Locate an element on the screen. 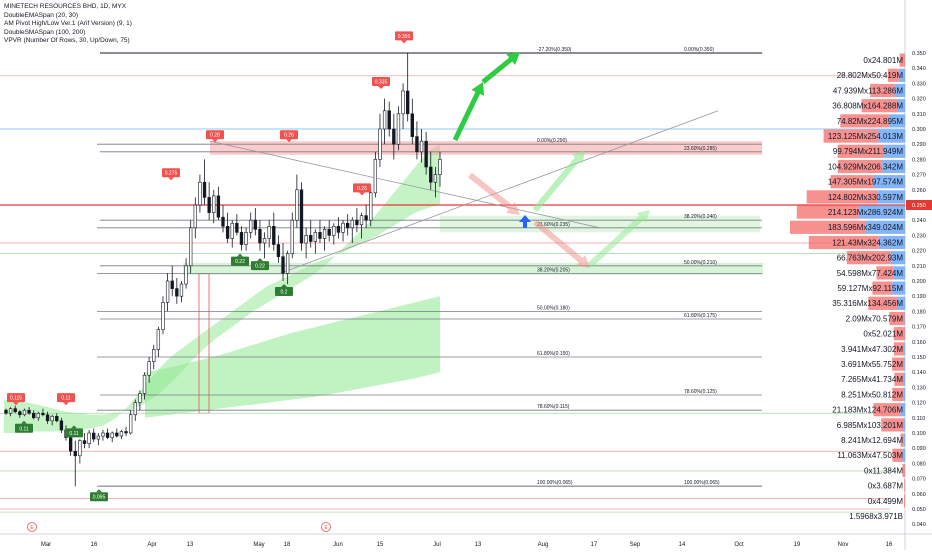  volume-row-label: 99.794Mx211.949M is located at coordinates (868, 151).